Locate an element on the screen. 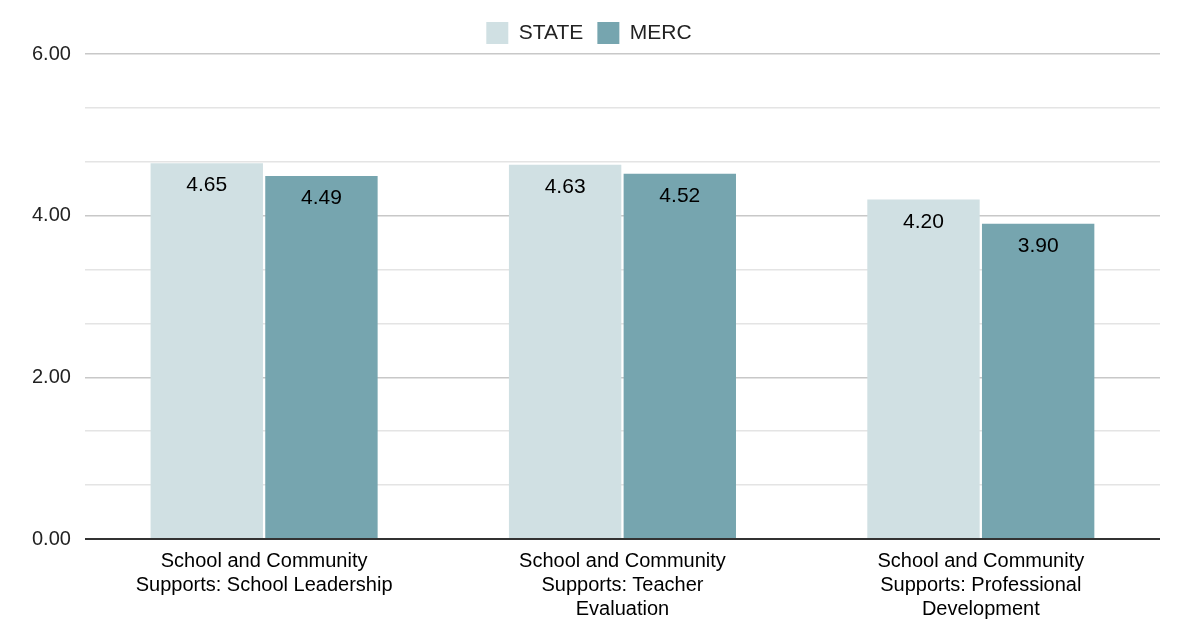  data-label: 4.63 is located at coordinates (565, 186).